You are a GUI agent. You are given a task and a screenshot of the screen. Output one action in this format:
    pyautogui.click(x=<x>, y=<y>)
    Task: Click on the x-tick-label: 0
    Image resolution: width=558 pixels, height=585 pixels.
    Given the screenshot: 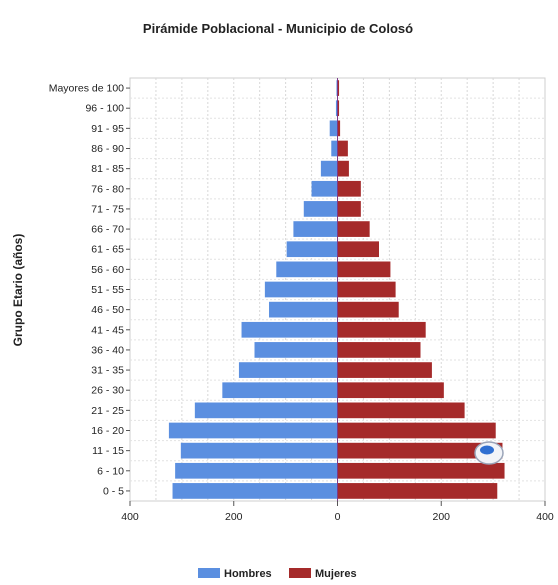 What is the action you would take?
    pyautogui.click(x=338, y=517)
    